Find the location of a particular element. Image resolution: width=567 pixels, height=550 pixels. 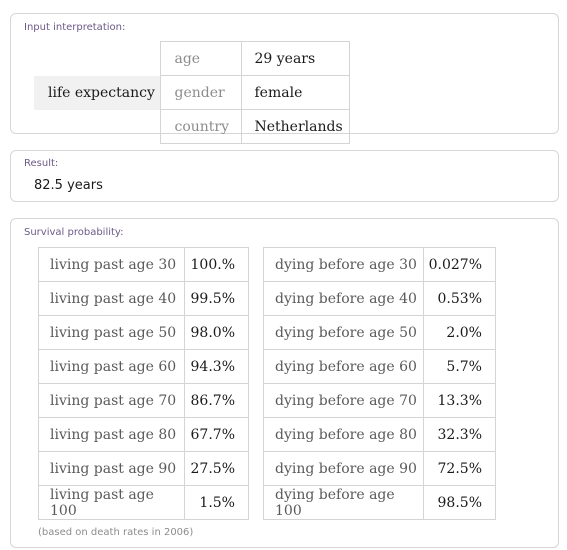

table-row: dying before age 30 0.027% is located at coordinates (379, 264).